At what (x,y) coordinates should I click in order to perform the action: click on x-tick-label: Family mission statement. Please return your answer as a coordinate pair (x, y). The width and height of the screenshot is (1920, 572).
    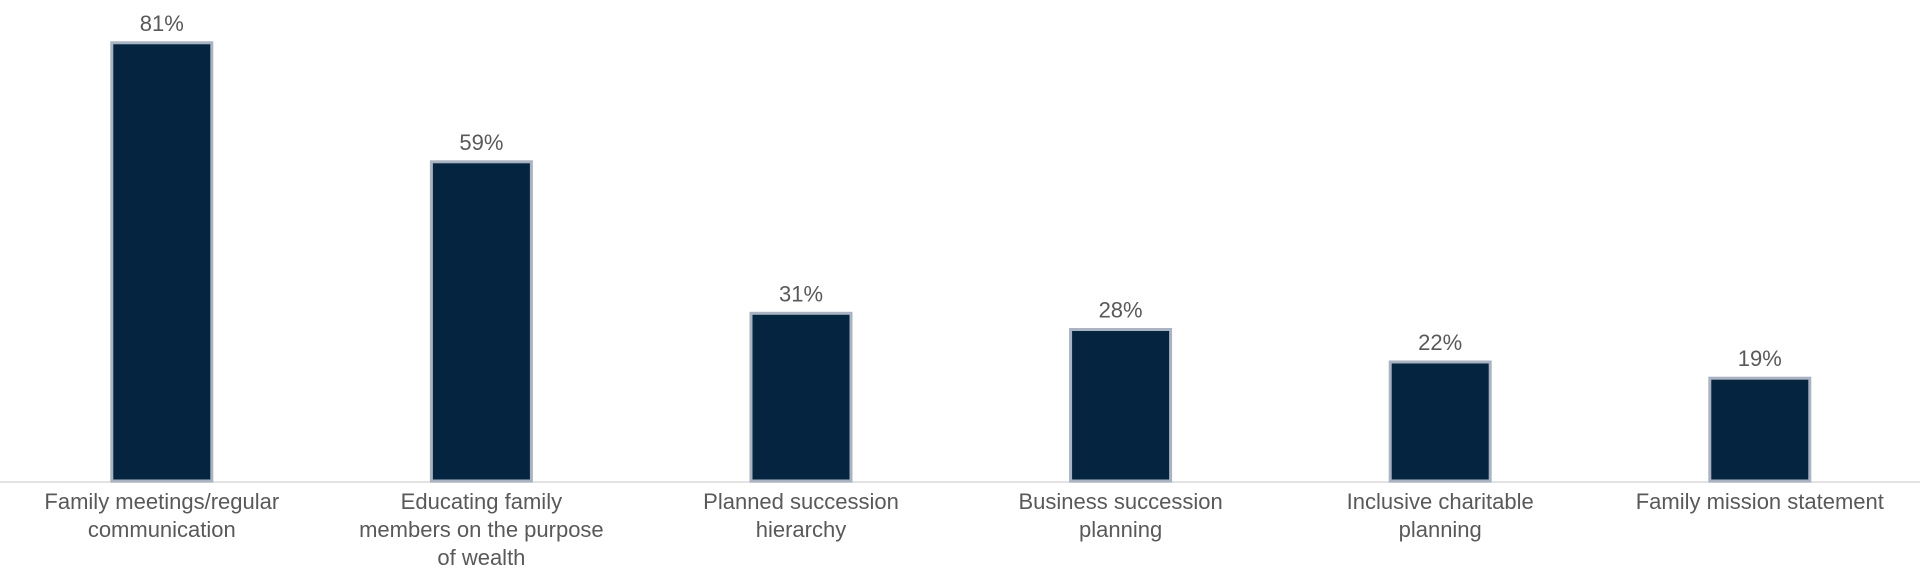
    Looking at the image, I should click on (1759, 501).